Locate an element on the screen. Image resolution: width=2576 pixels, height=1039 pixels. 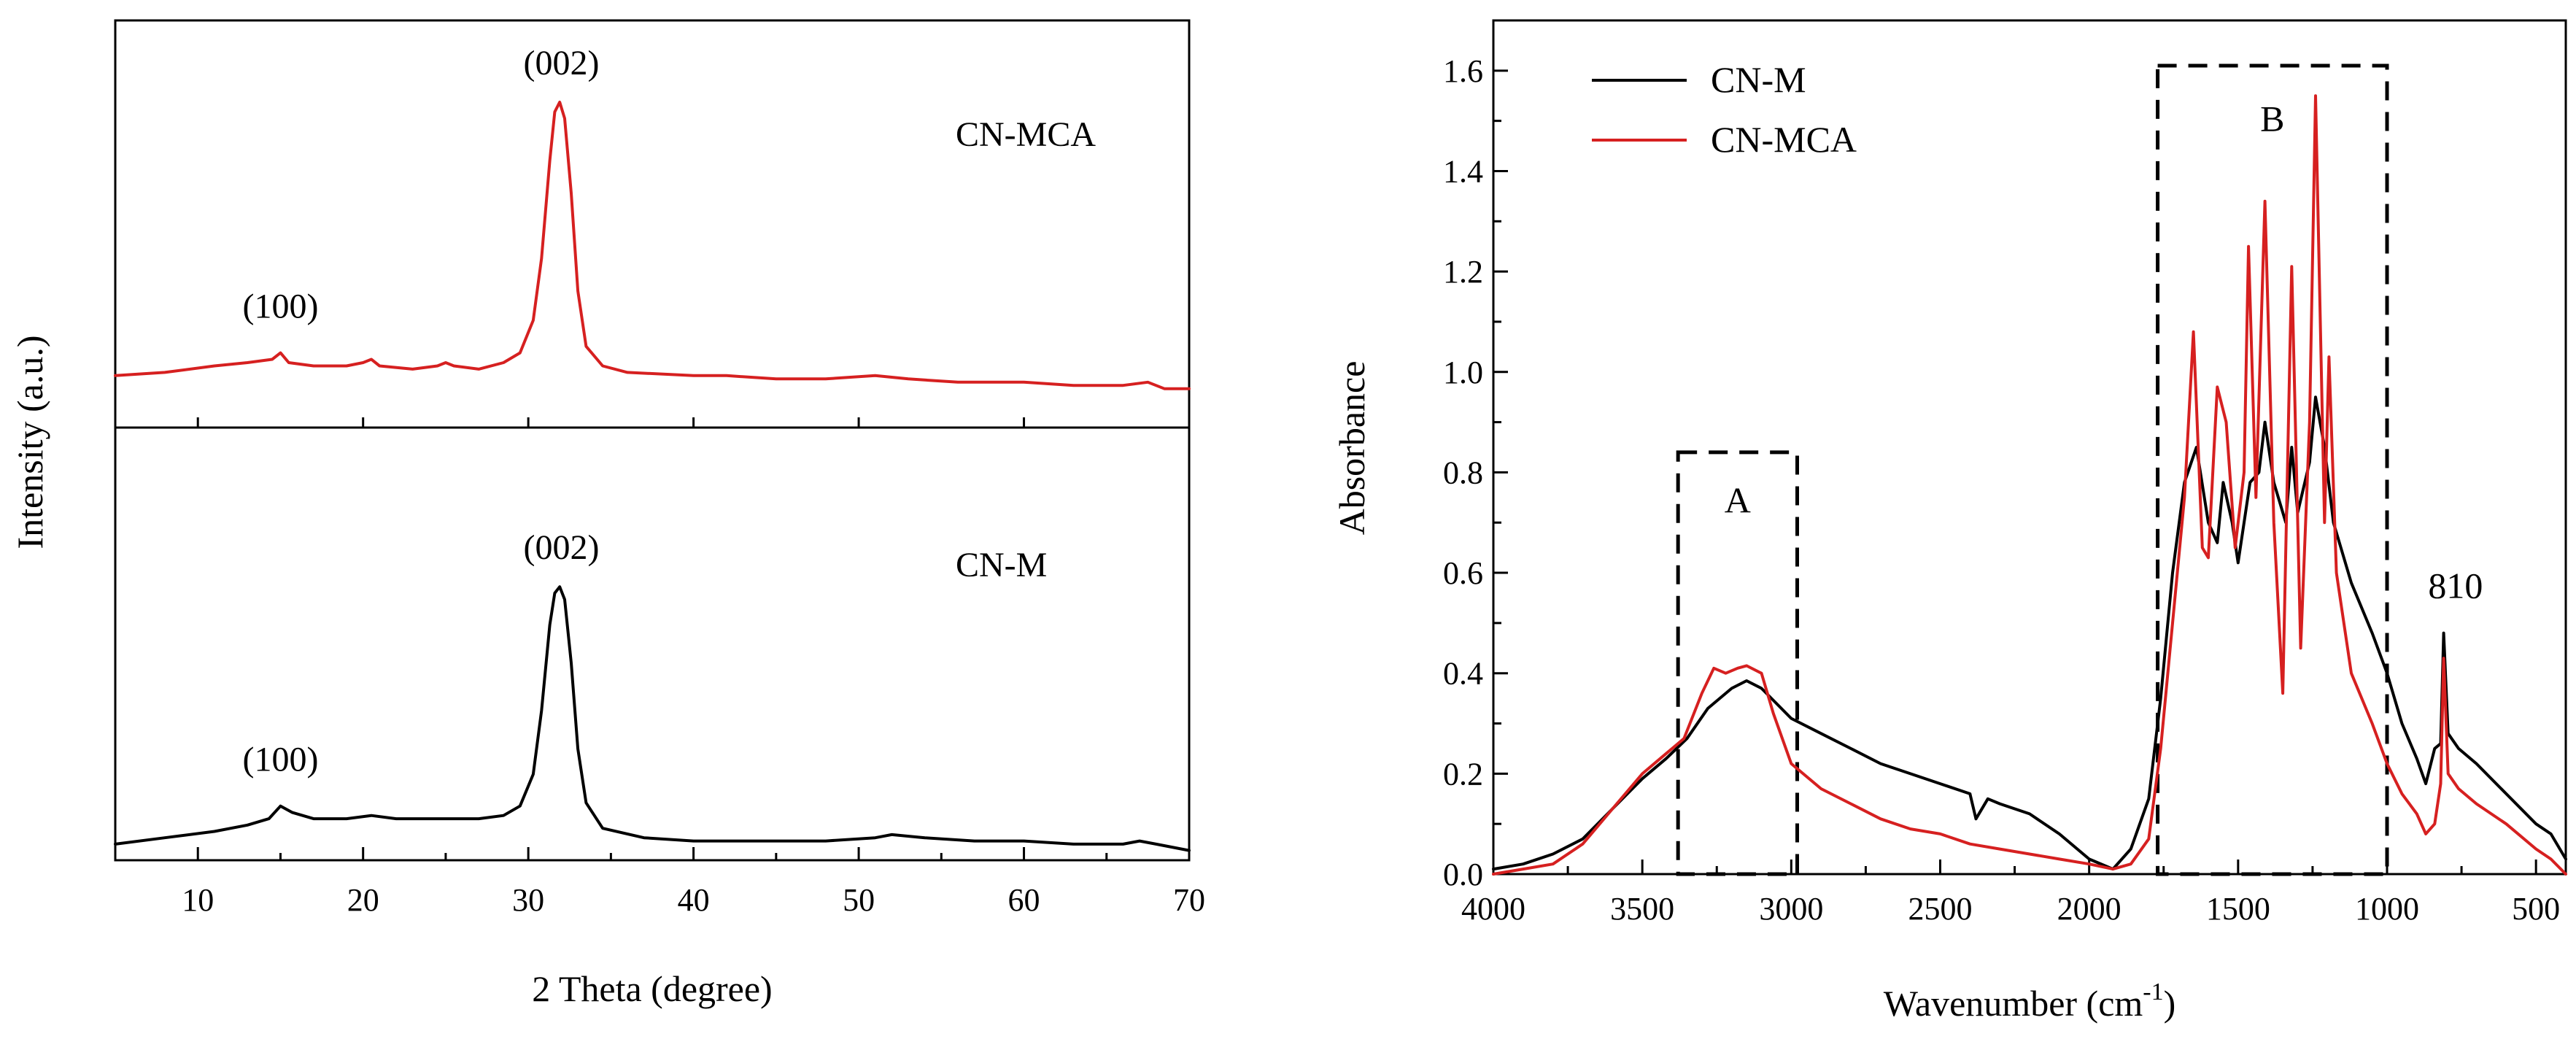
ftir-y-tick-label: 0.6 is located at coordinates (1463, 573).